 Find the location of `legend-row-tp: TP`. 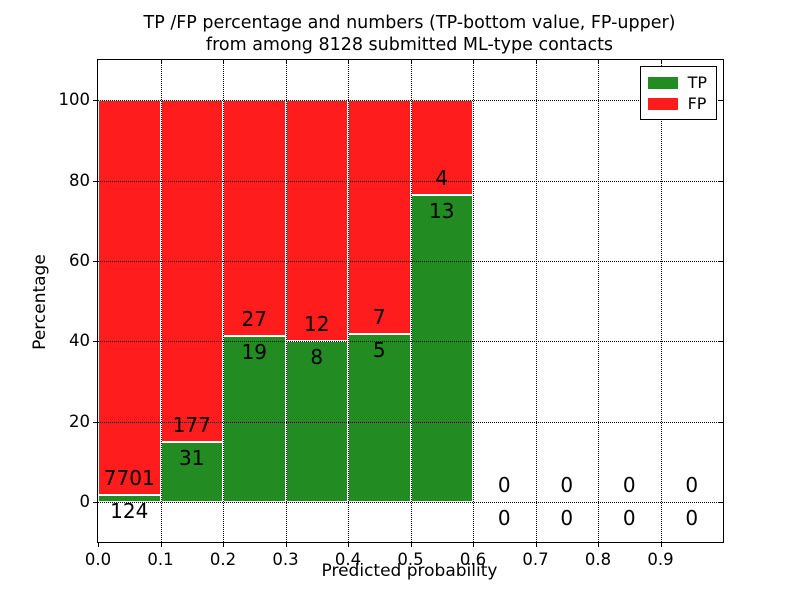

legend-row-tp: TP is located at coordinates (677, 82).